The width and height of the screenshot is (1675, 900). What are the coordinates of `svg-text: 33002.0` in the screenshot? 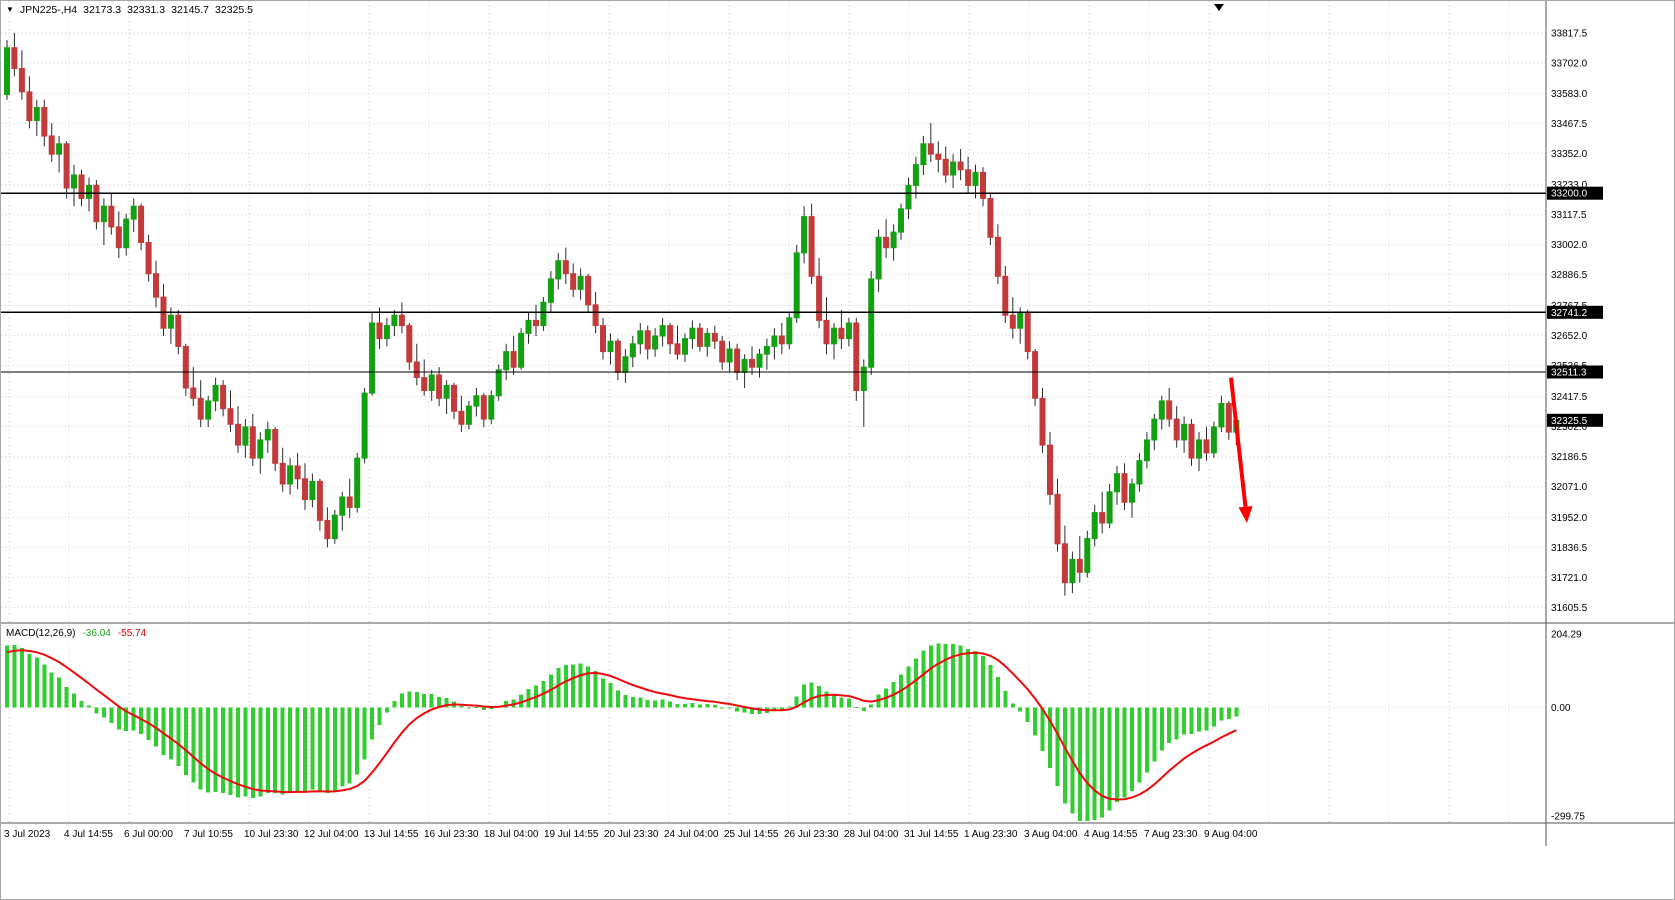 It's located at (1569, 245).